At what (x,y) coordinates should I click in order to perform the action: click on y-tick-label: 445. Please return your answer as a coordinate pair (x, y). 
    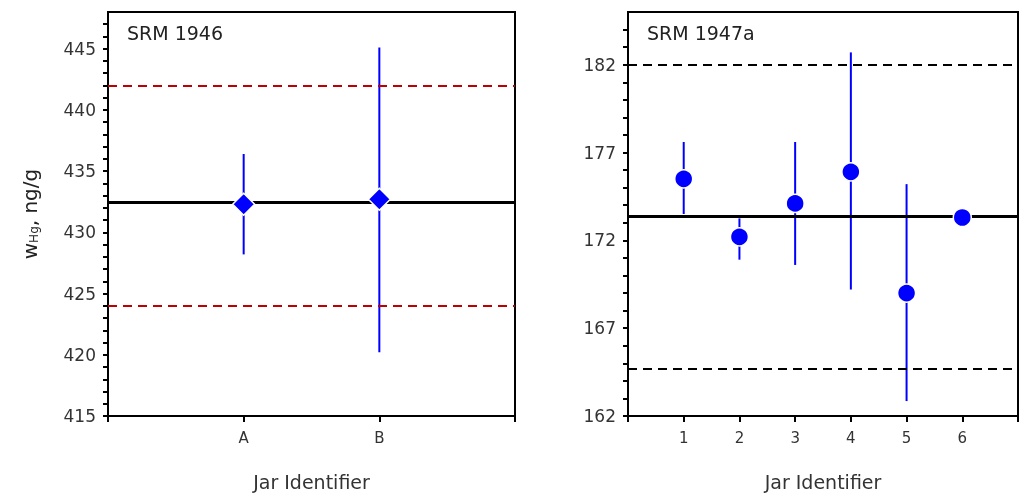
    Looking at the image, I should click on (79, 48).